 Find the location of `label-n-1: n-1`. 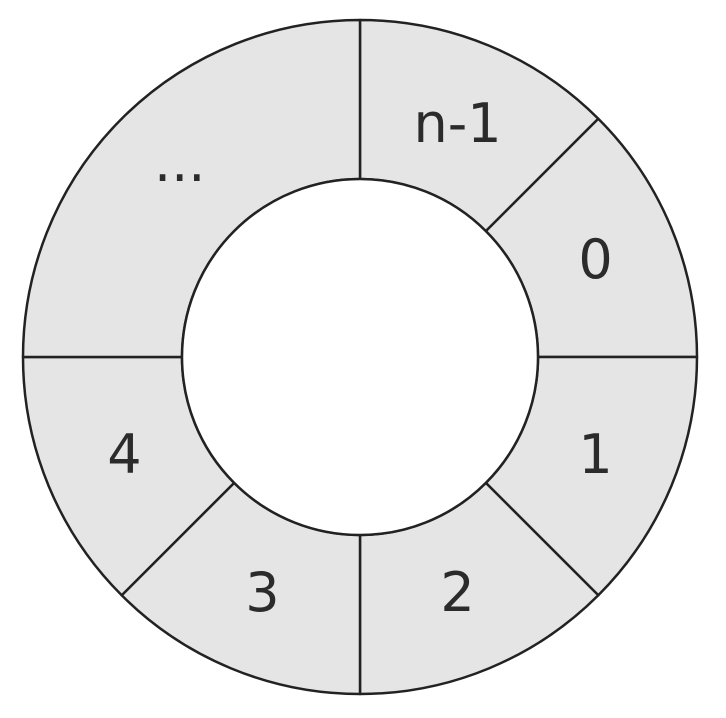

label-n-1: n-1 is located at coordinates (458, 123).